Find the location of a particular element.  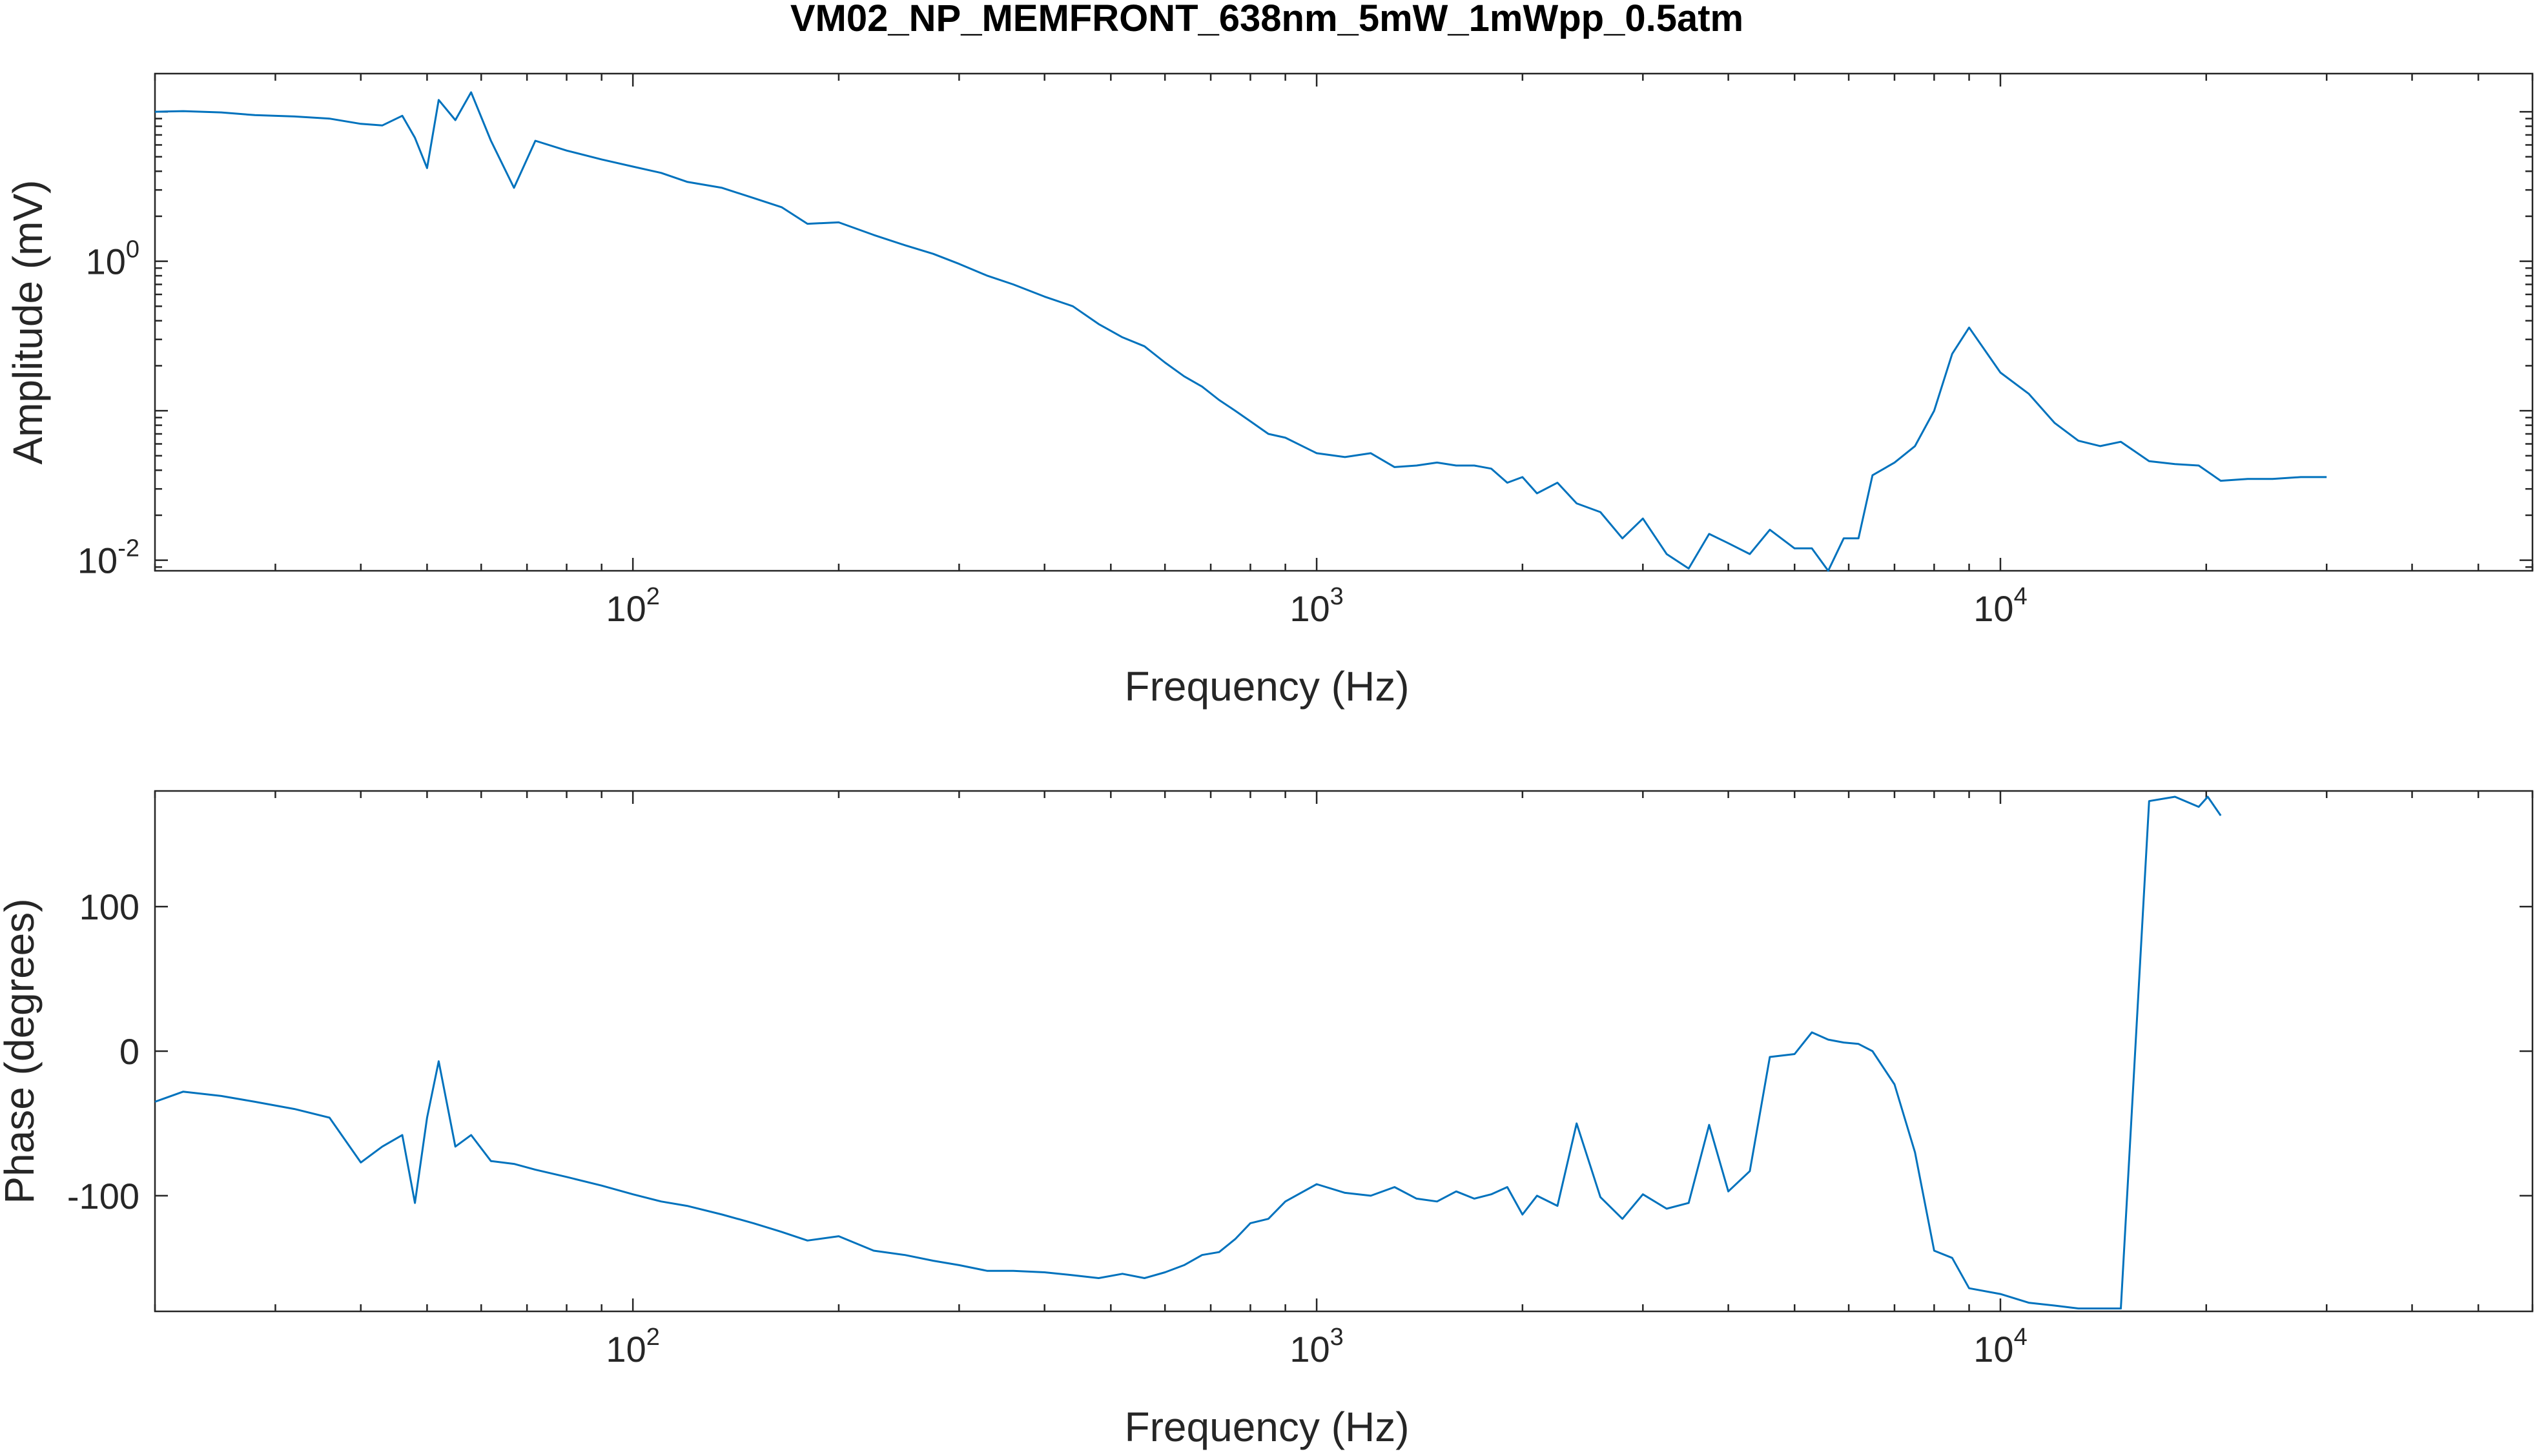

phase-x-axis-label: Frequency (Hz) is located at coordinates (1267, 1427).